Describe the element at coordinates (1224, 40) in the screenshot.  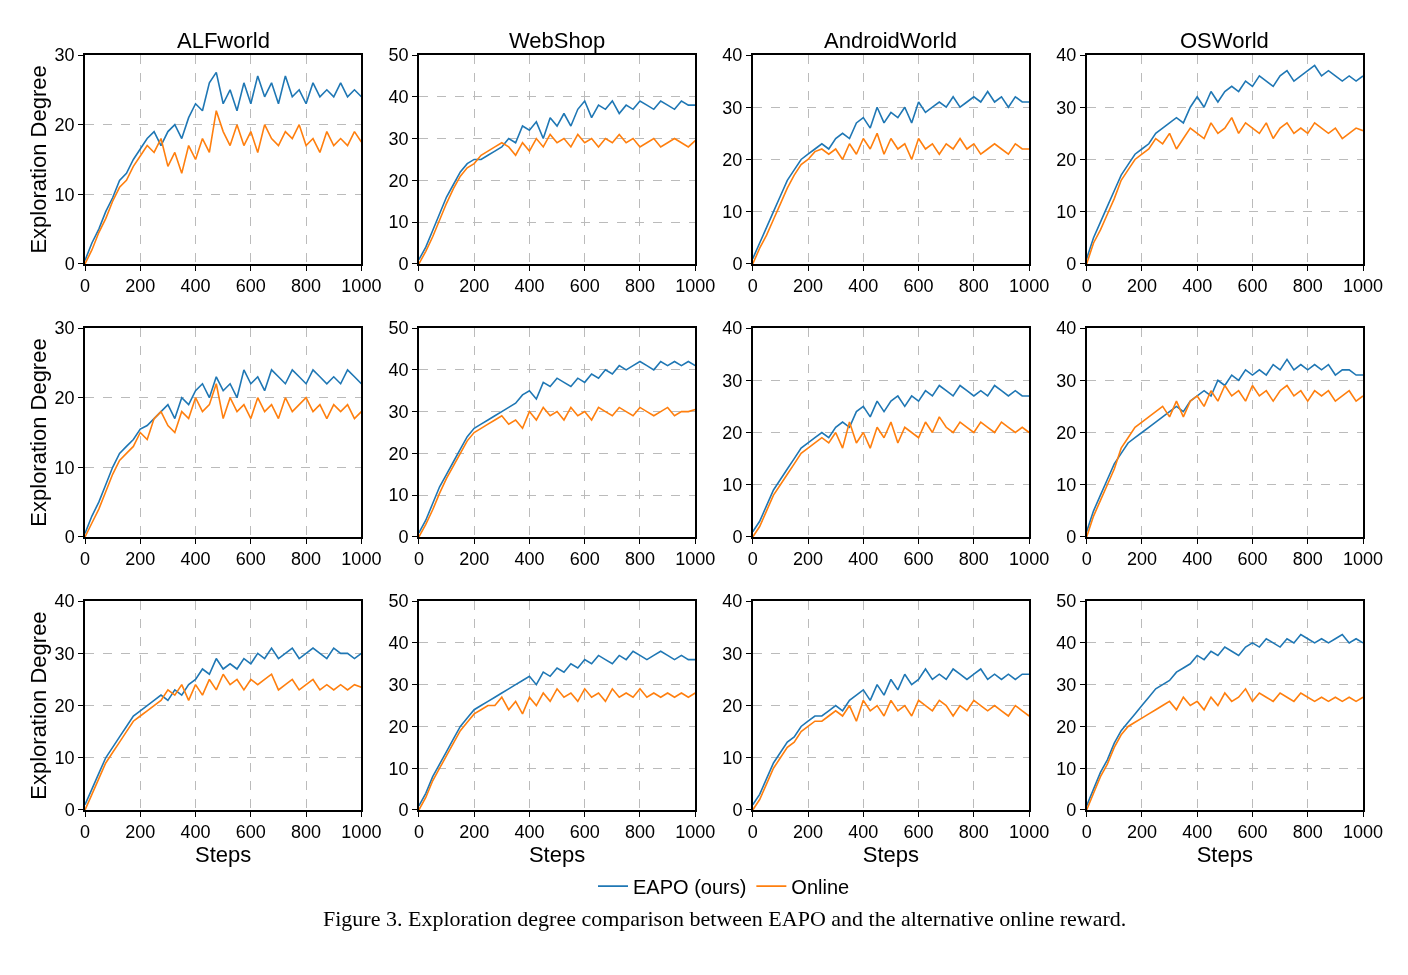
I see `chart-title: OSWorld` at that location.